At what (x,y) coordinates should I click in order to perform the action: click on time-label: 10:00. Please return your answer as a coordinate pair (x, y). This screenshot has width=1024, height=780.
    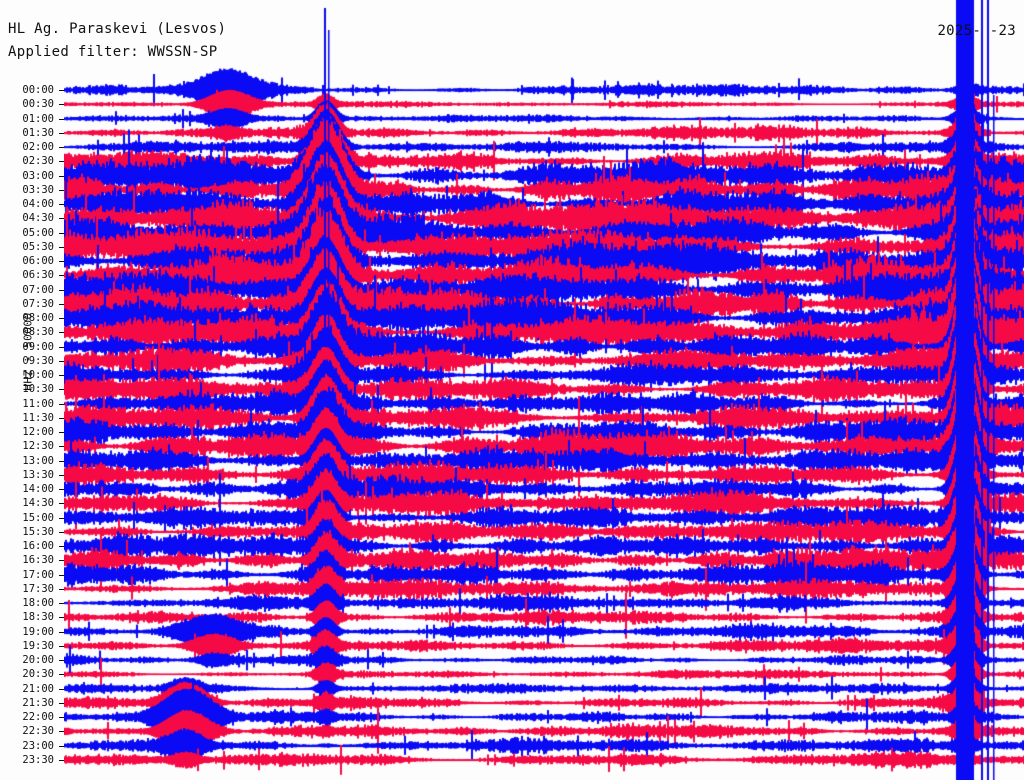
    Looking at the image, I should click on (38, 375).